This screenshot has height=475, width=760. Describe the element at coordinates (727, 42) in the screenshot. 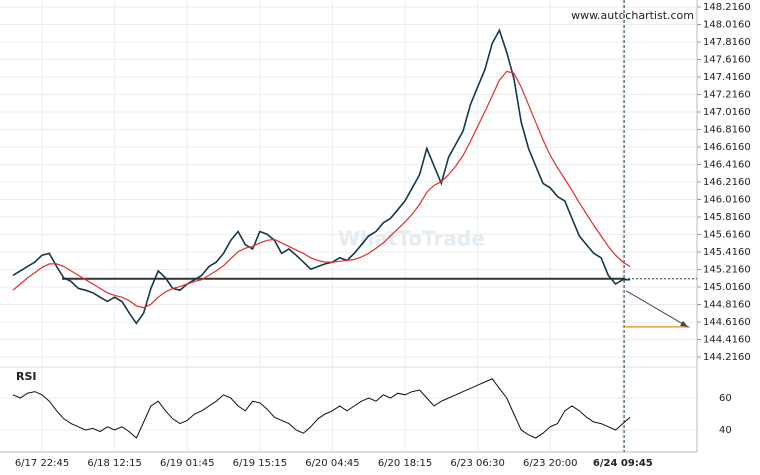

I see `y-tick-label: 147.8160` at that location.